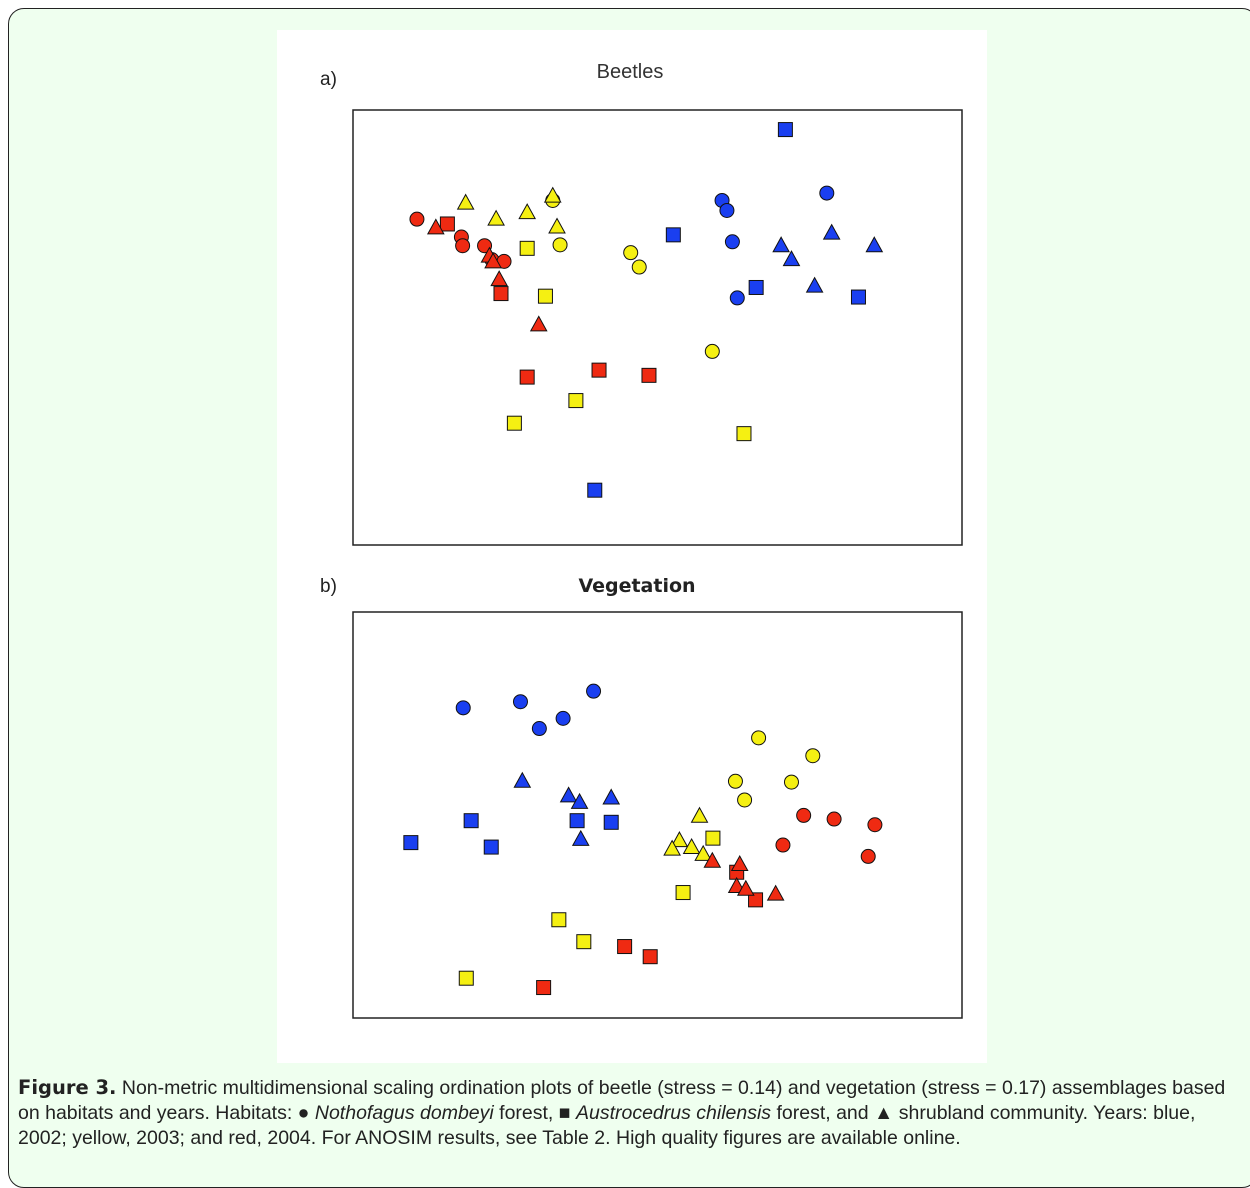  What do you see at coordinates (328, 586) in the screenshot?
I see `panel-label-b: b)` at bounding box center [328, 586].